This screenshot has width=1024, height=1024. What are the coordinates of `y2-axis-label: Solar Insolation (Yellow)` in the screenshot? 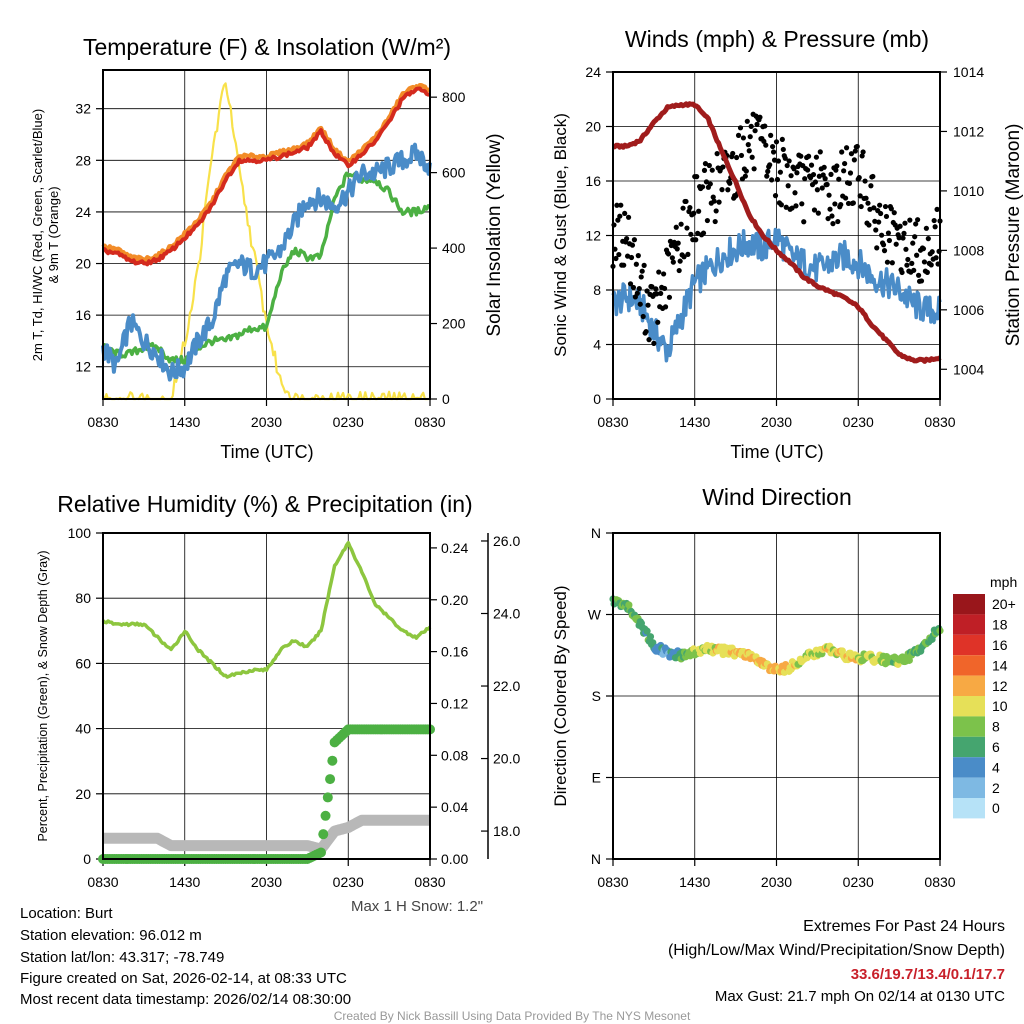 It's located at (494, 234).